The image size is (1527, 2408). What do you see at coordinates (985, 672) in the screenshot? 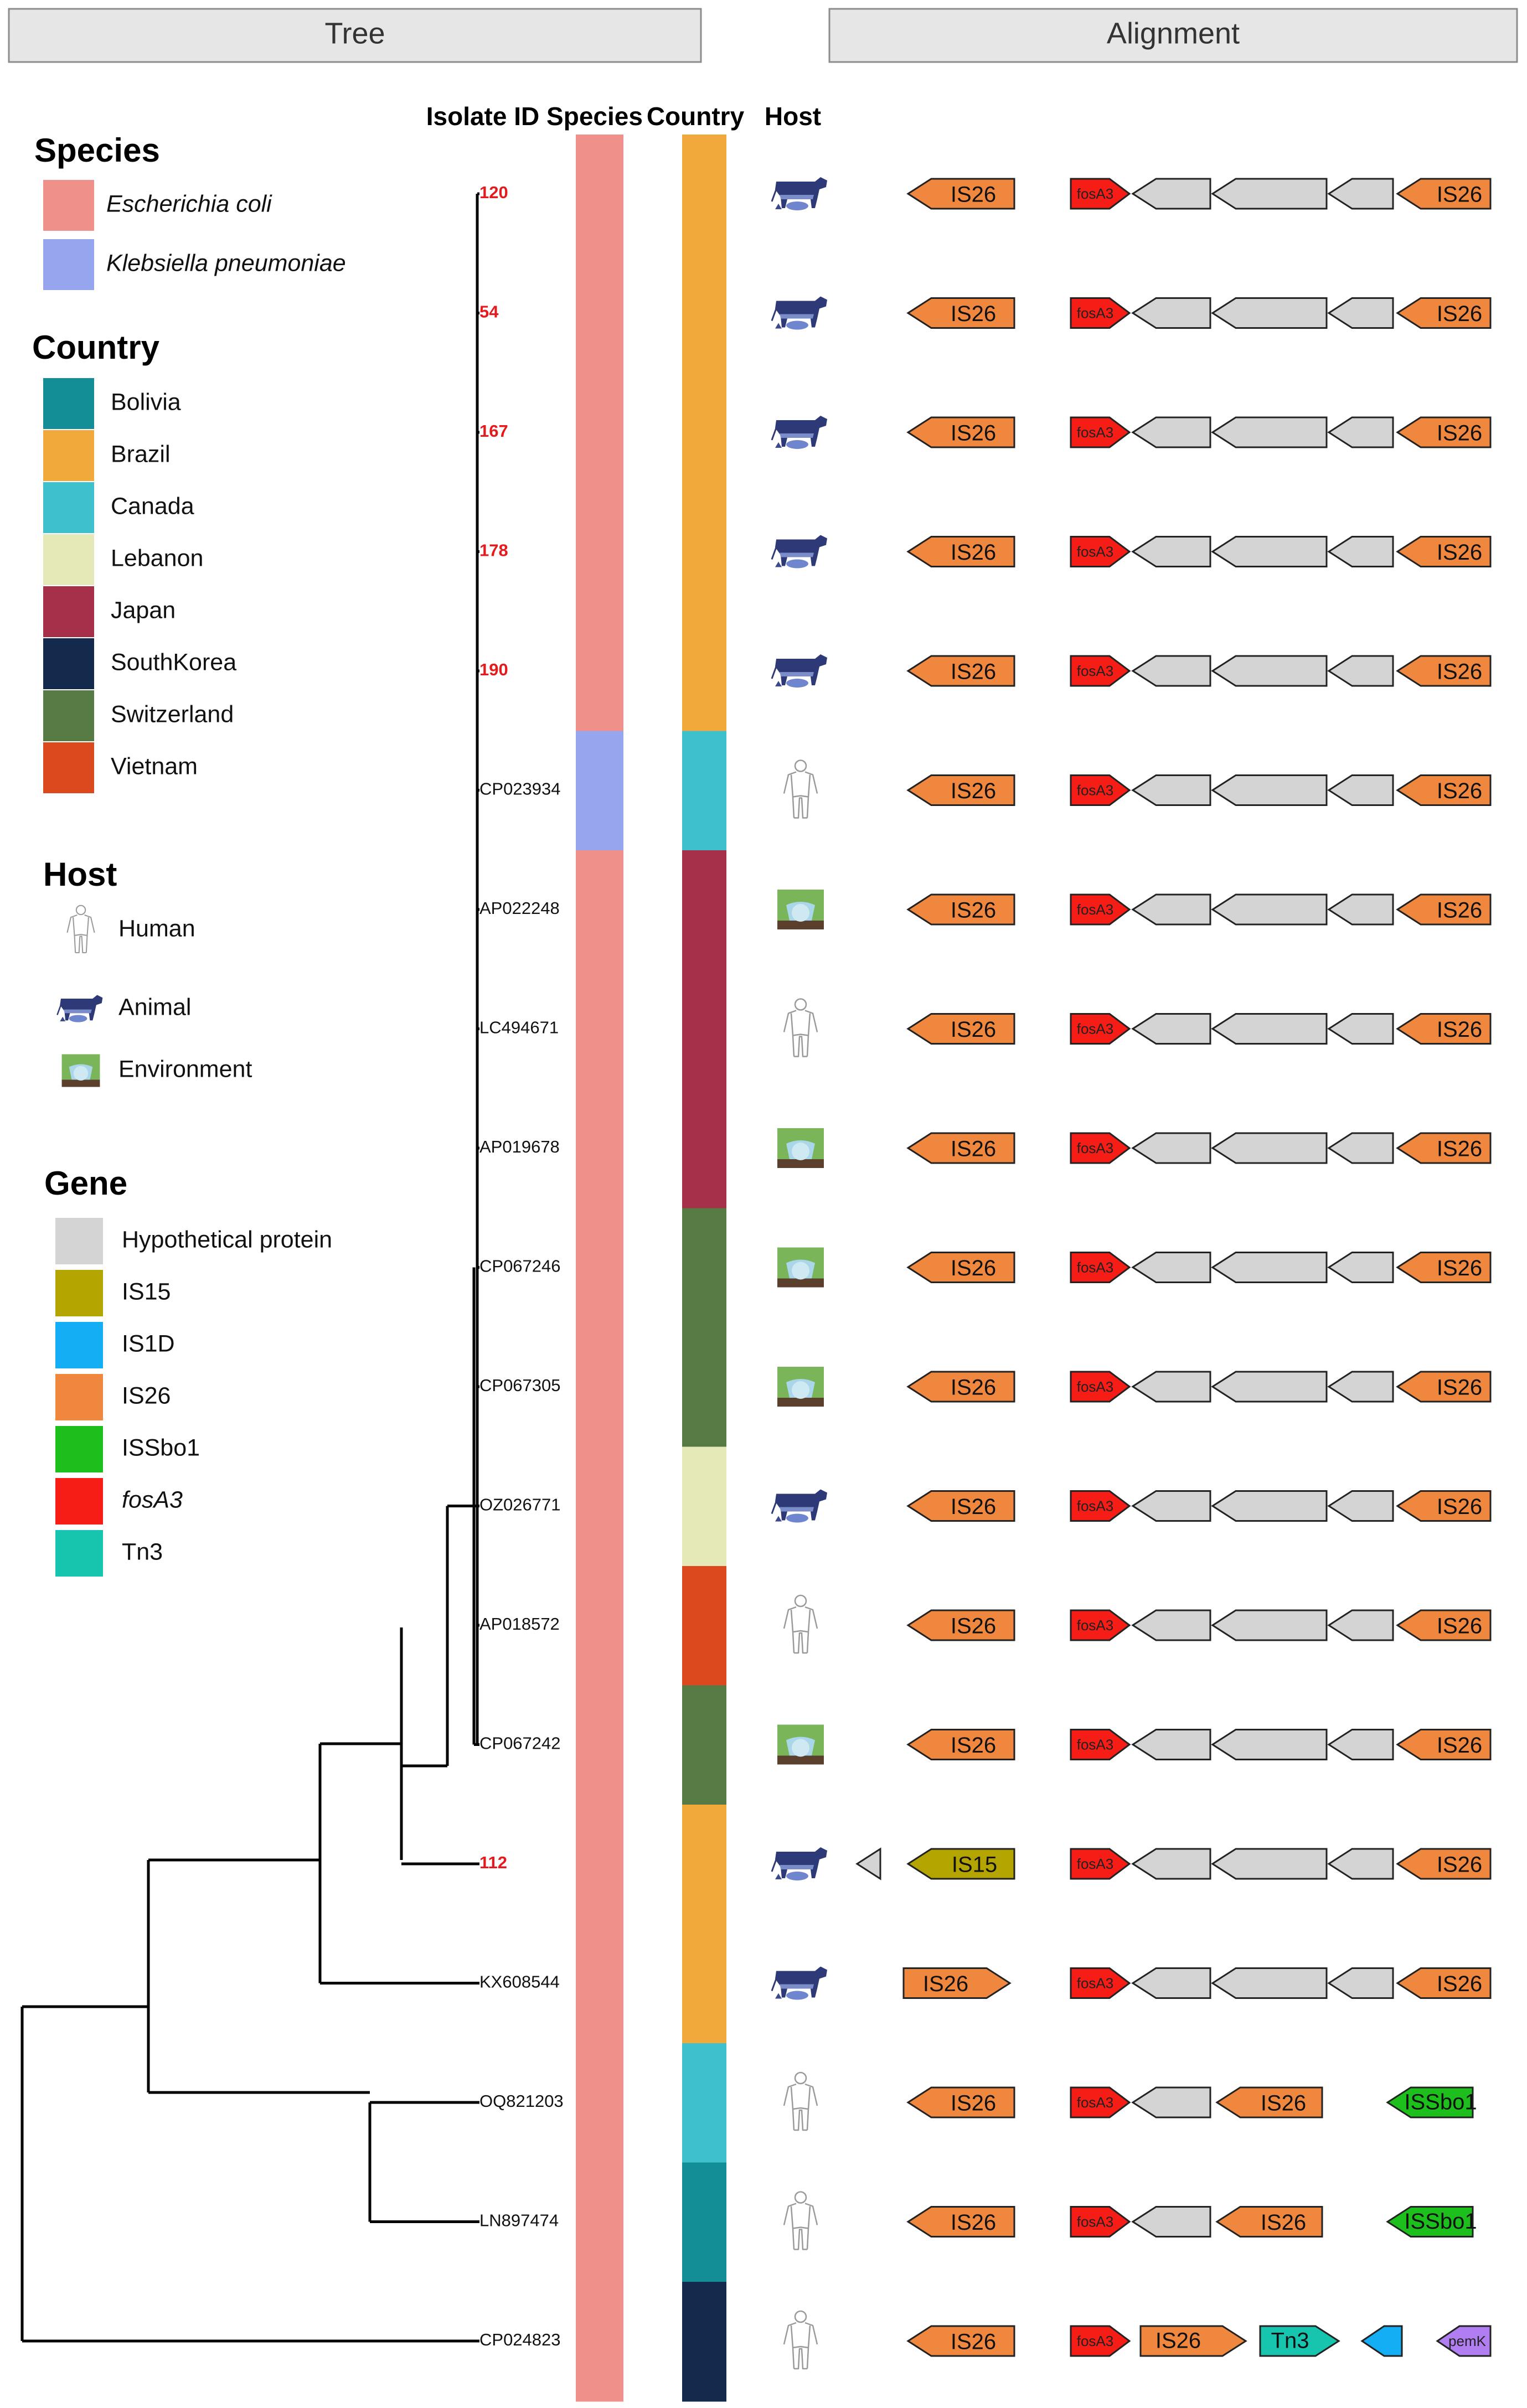
I see `isolate-row-190: 190 IS26 fosA3 IS26` at bounding box center [985, 672].